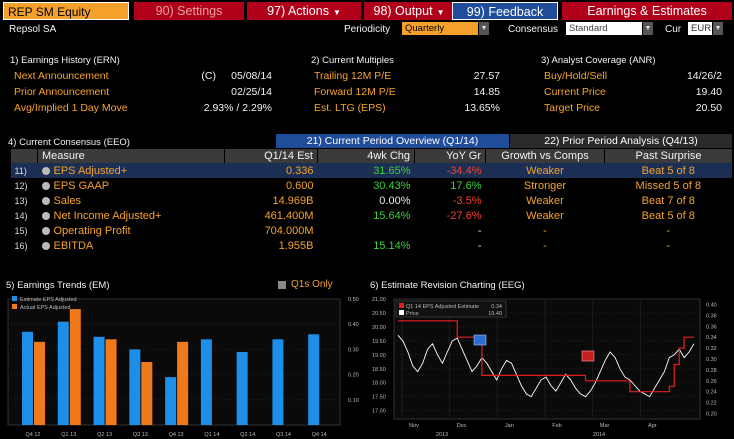 The image size is (734, 439). Describe the element at coordinates (304, 11) in the screenshot. I see `actions-button: 97) Actions ▼` at that location.